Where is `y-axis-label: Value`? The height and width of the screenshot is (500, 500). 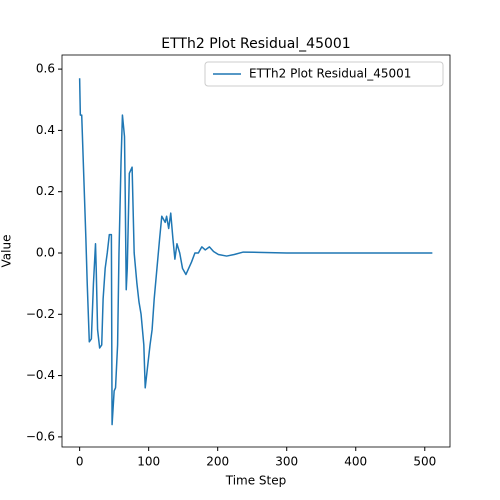 y-axis-label: Value is located at coordinates (7, 251).